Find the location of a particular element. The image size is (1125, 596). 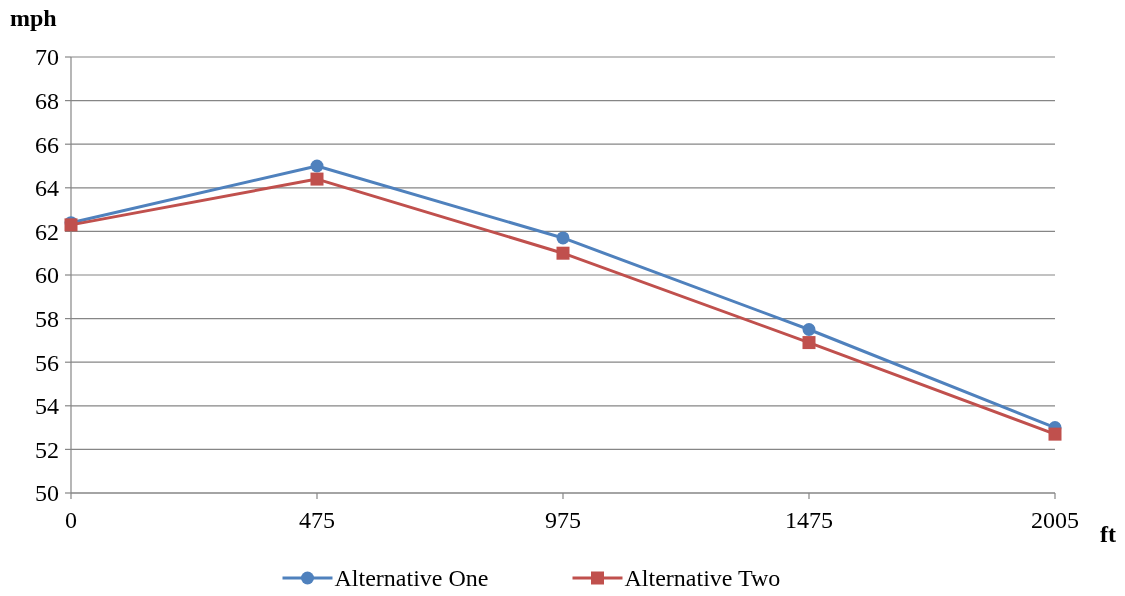

y-tick-label: 62 is located at coordinates (47, 231).